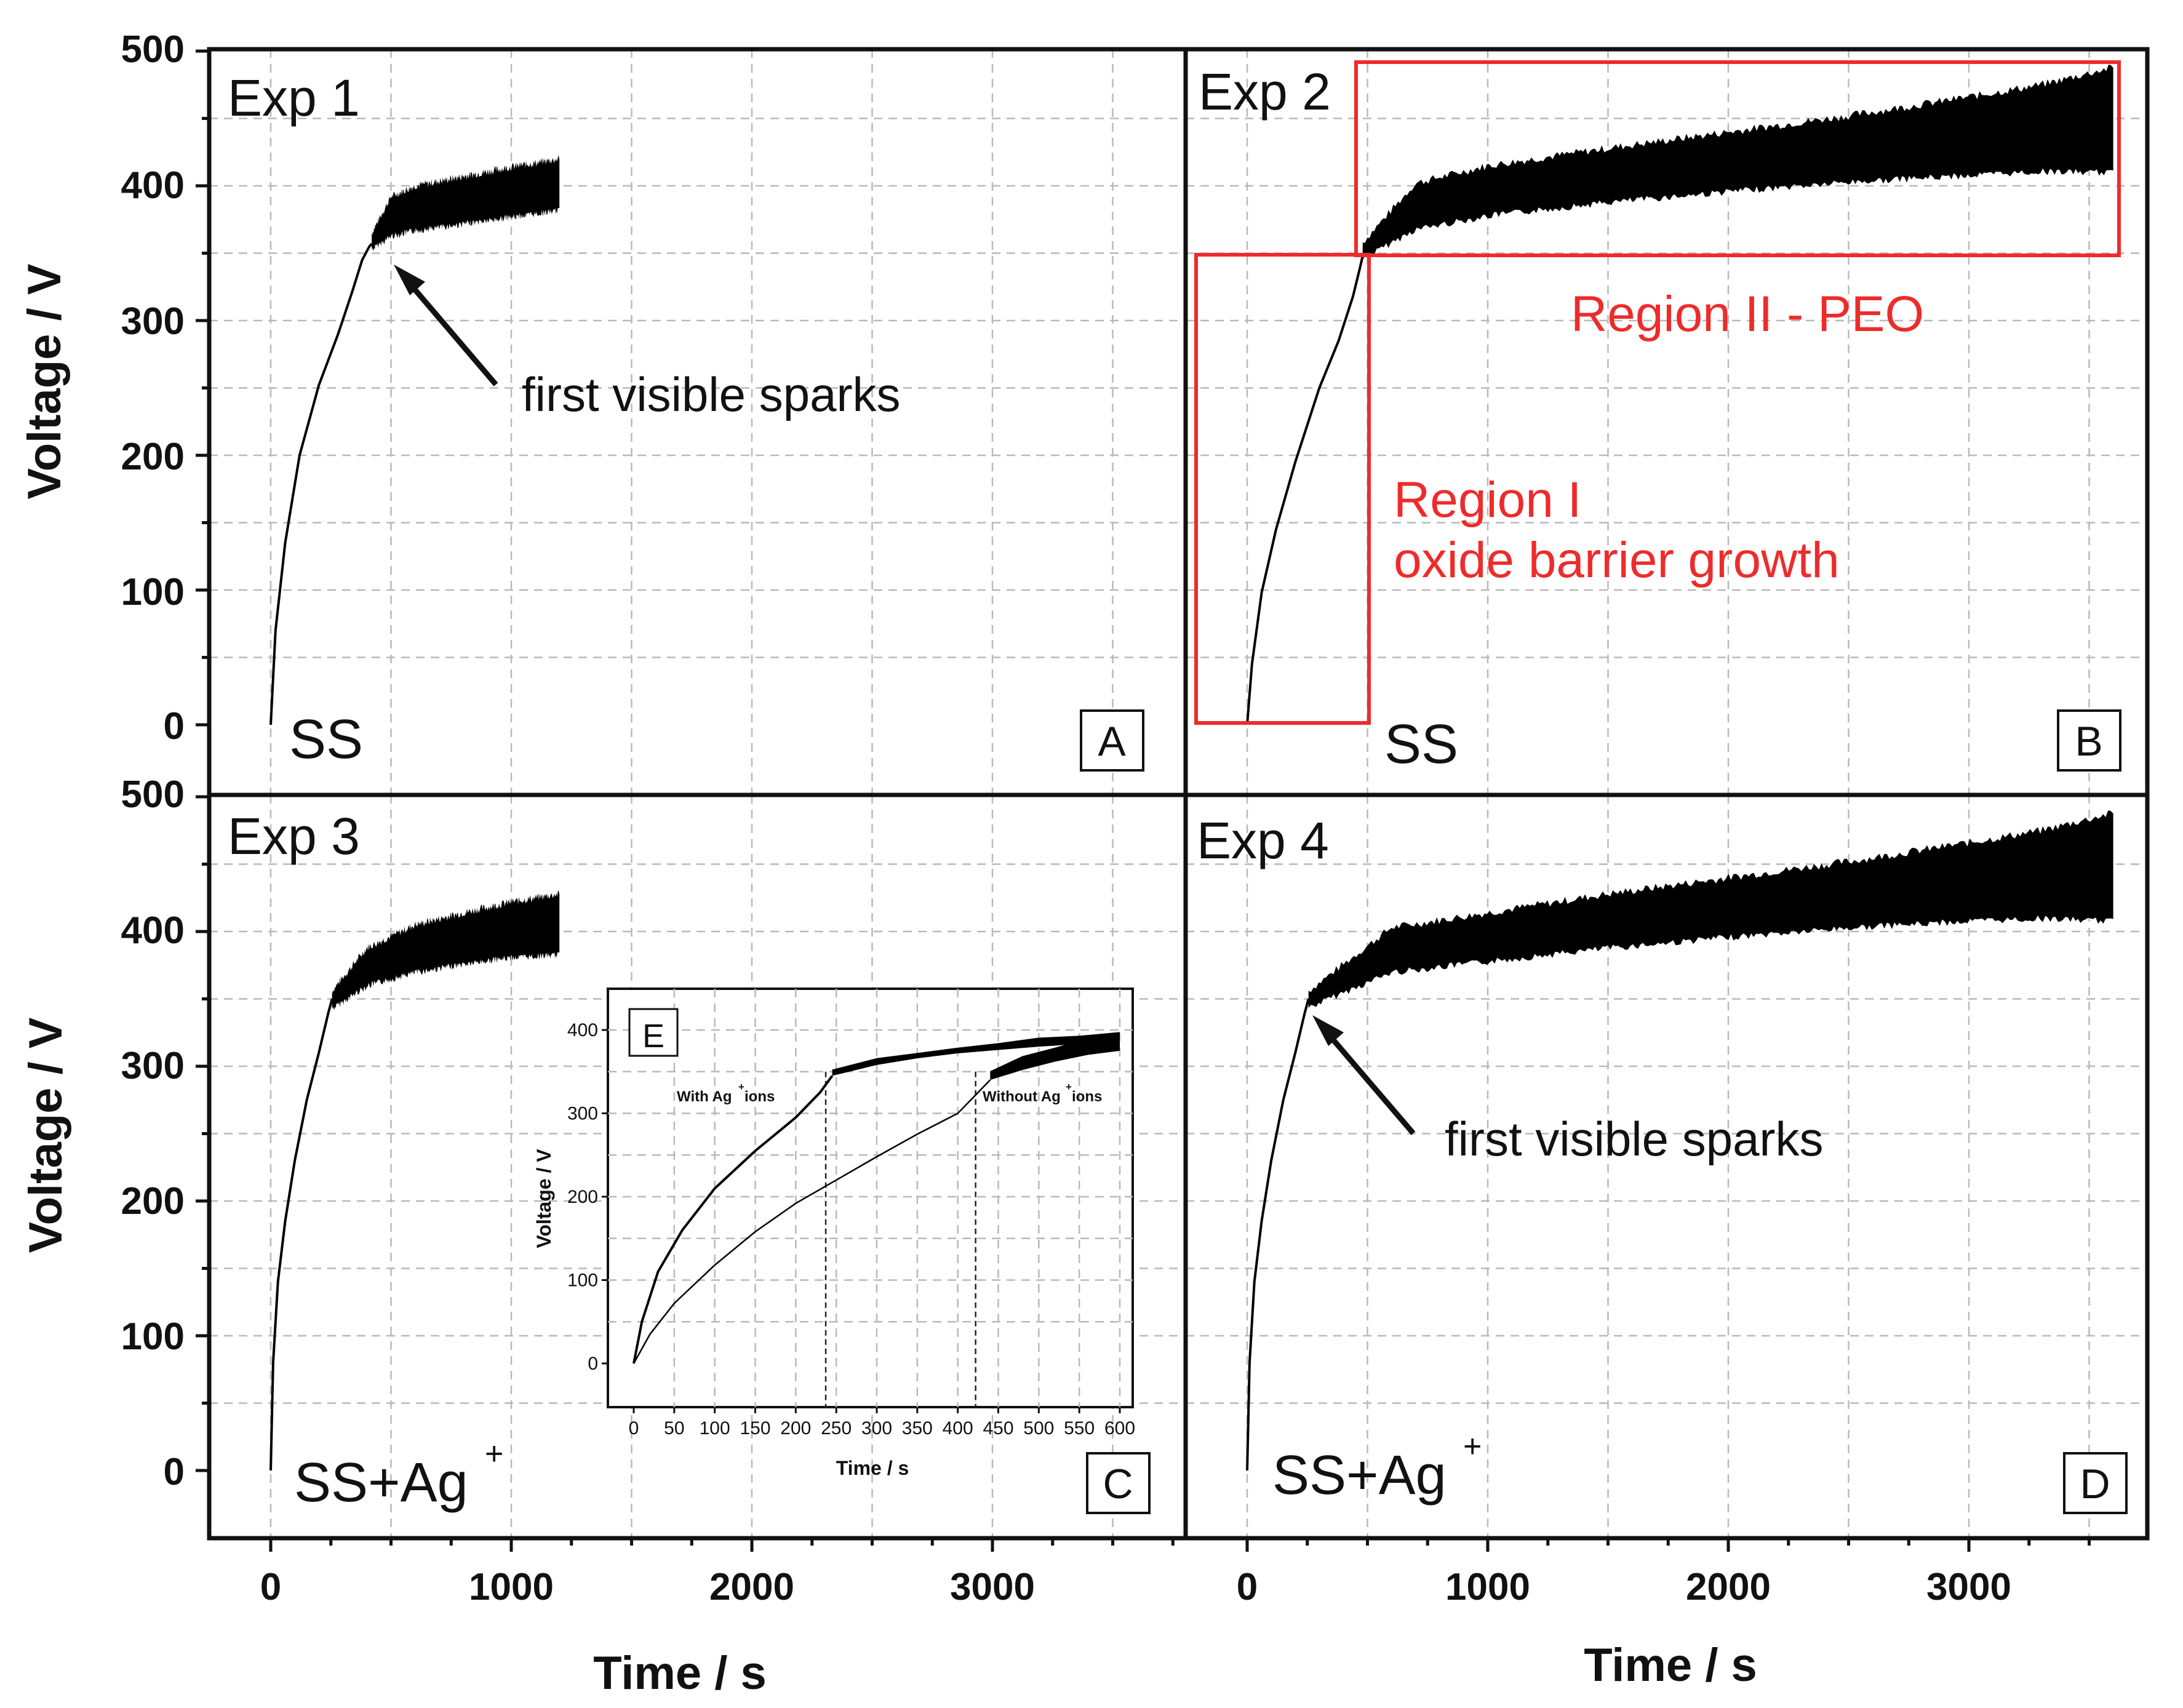 Image resolution: width=2183 pixels, height=1708 pixels. I want to click on panel-a-label: Exp 1, so click(294, 98).